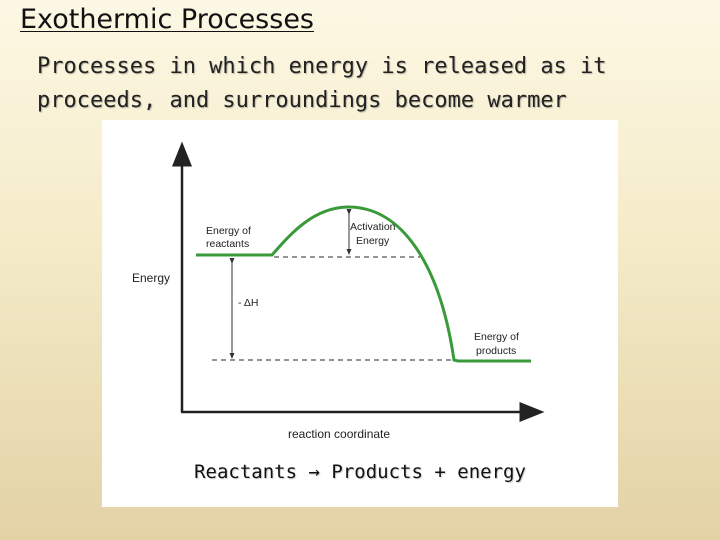 The image size is (720, 540). Describe the element at coordinates (373, 227) in the screenshot. I see `activation-energy-label-line1: Activation` at that location.